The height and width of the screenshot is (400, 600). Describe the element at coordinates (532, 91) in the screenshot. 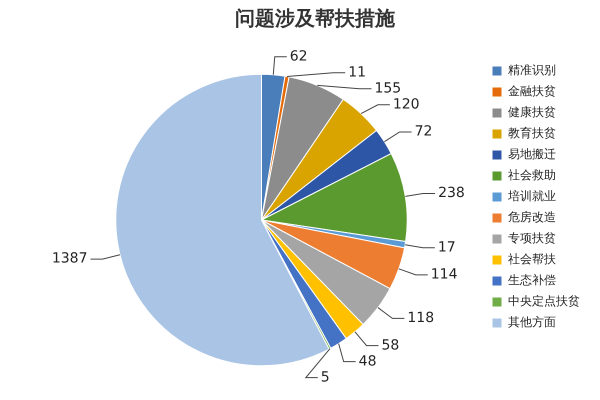

I see `legend-label: 金融扶贫` at that location.